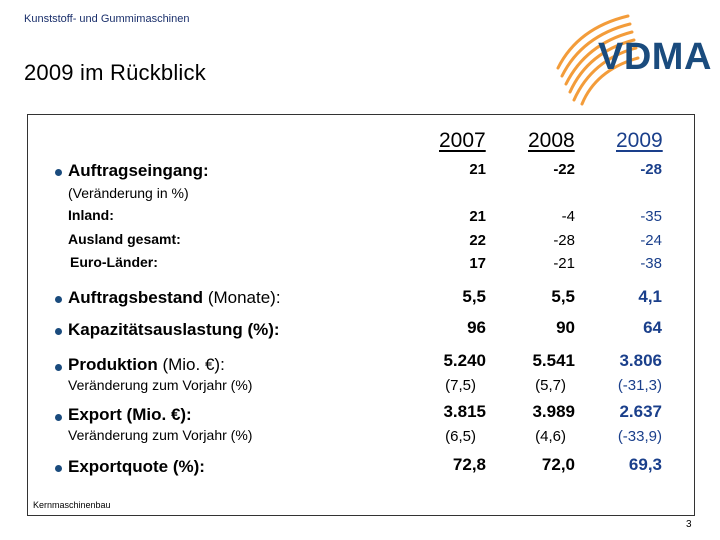  Describe the element at coordinates (160, 385) in the screenshot. I see `note-produktion: Veränderung zum Vorjahr (%)` at that location.